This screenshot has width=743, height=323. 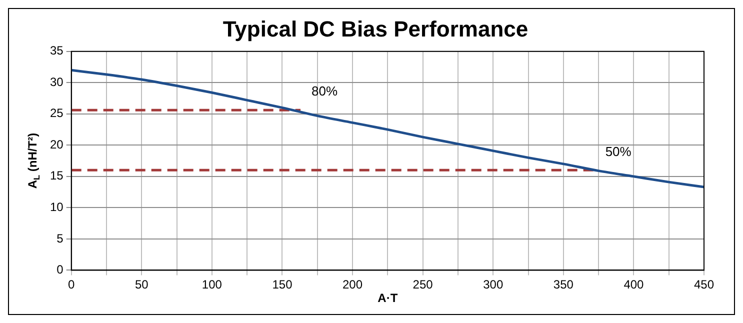 I want to click on y-tick-label: 10, so click(x=57, y=207).